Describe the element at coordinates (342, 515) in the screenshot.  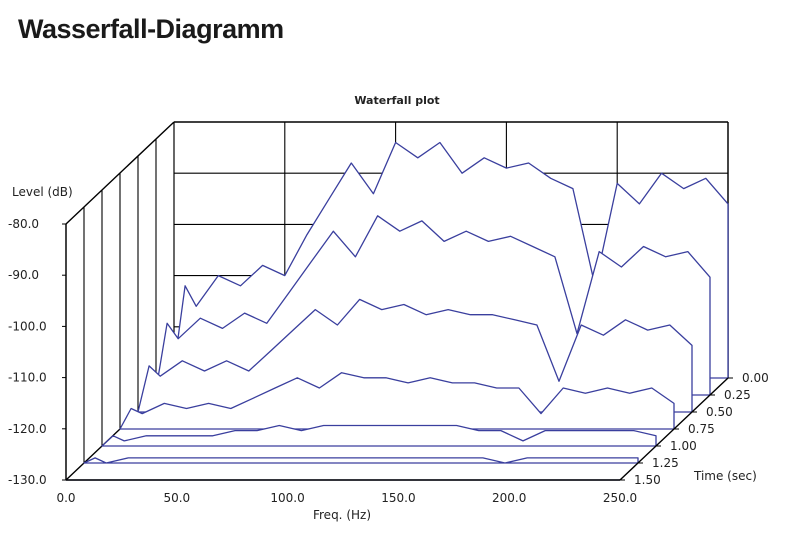
I see `x-axis-label: Freq. (Hz)` at that location.